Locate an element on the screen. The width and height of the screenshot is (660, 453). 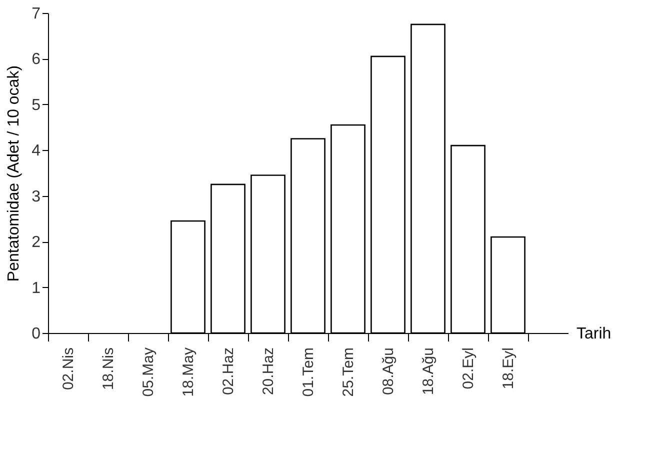
y-tick-label: 7 is located at coordinates (36, 14).